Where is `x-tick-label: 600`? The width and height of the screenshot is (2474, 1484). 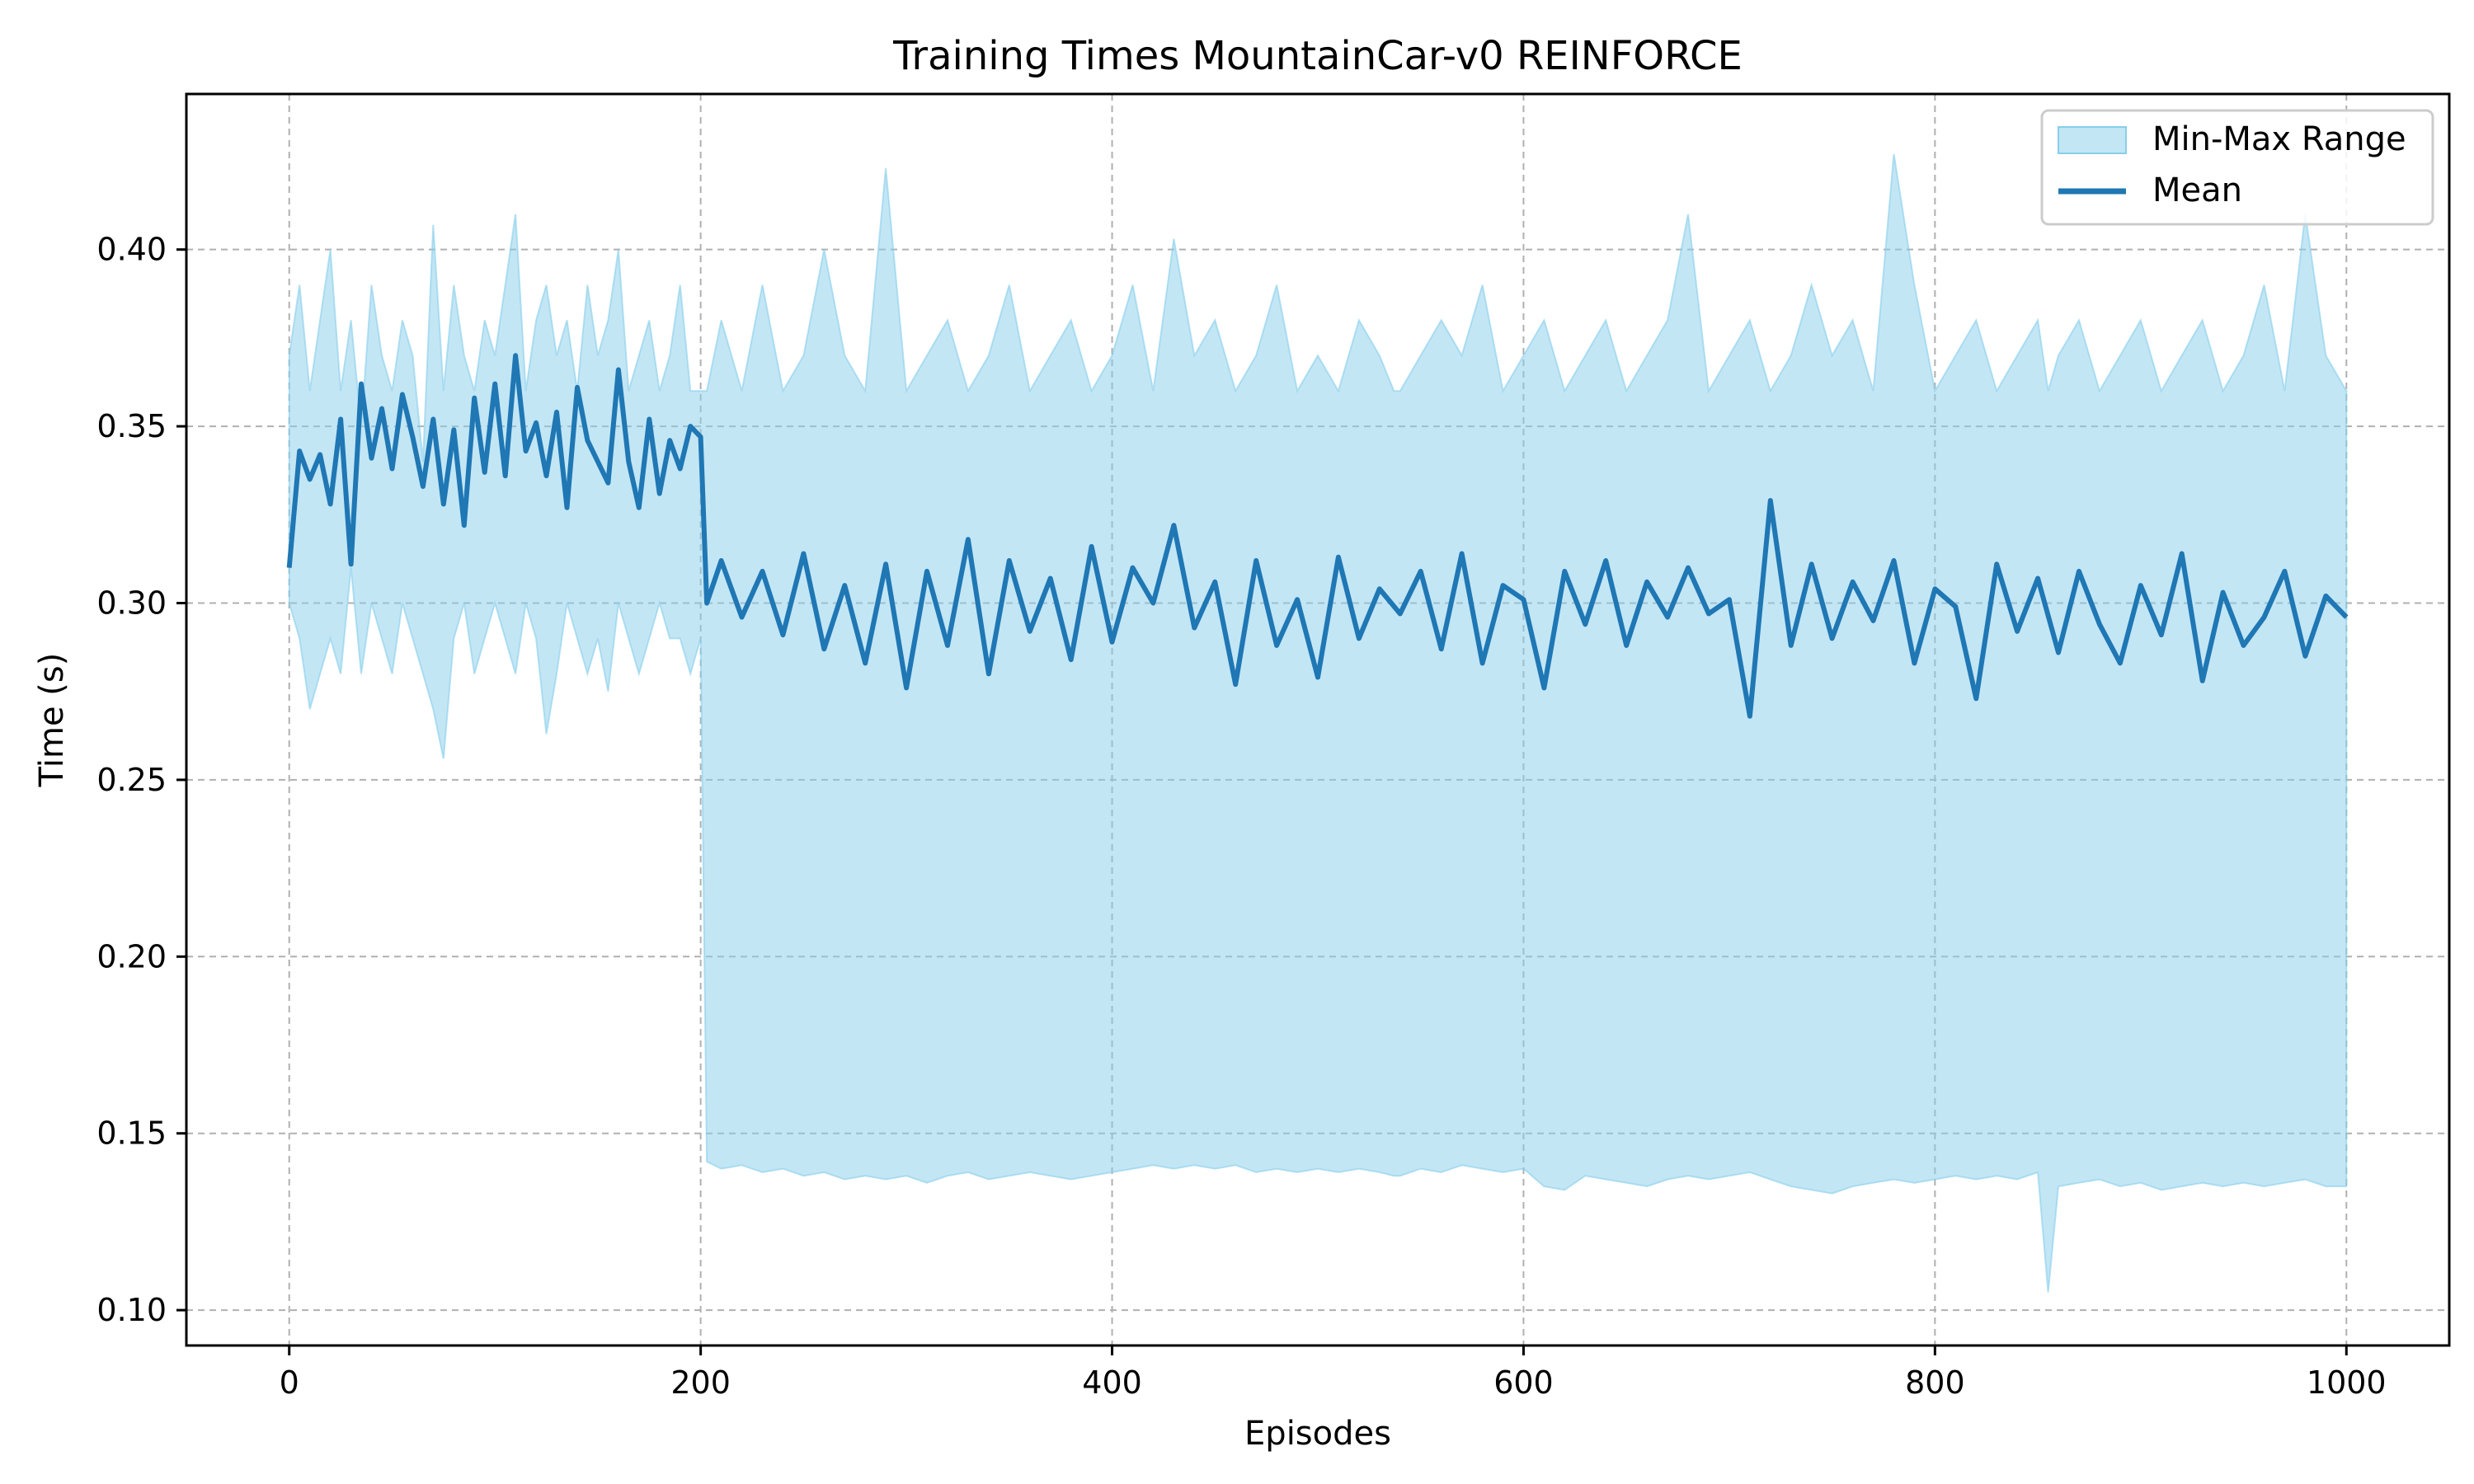
x-tick-label: 600 is located at coordinates (1523, 1382).